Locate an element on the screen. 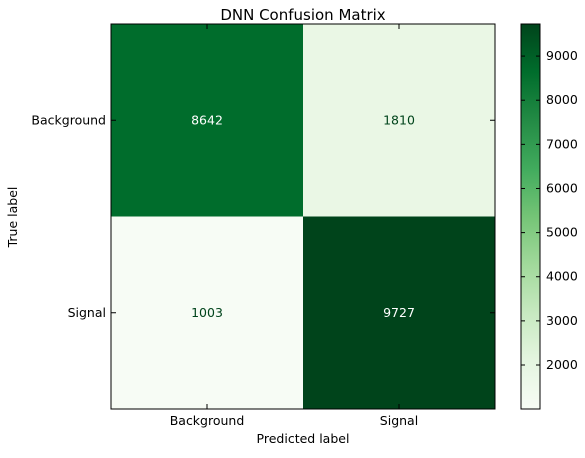 The width and height of the screenshot is (585, 458). cell-value-label: 1003 is located at coordinates (207, 312).